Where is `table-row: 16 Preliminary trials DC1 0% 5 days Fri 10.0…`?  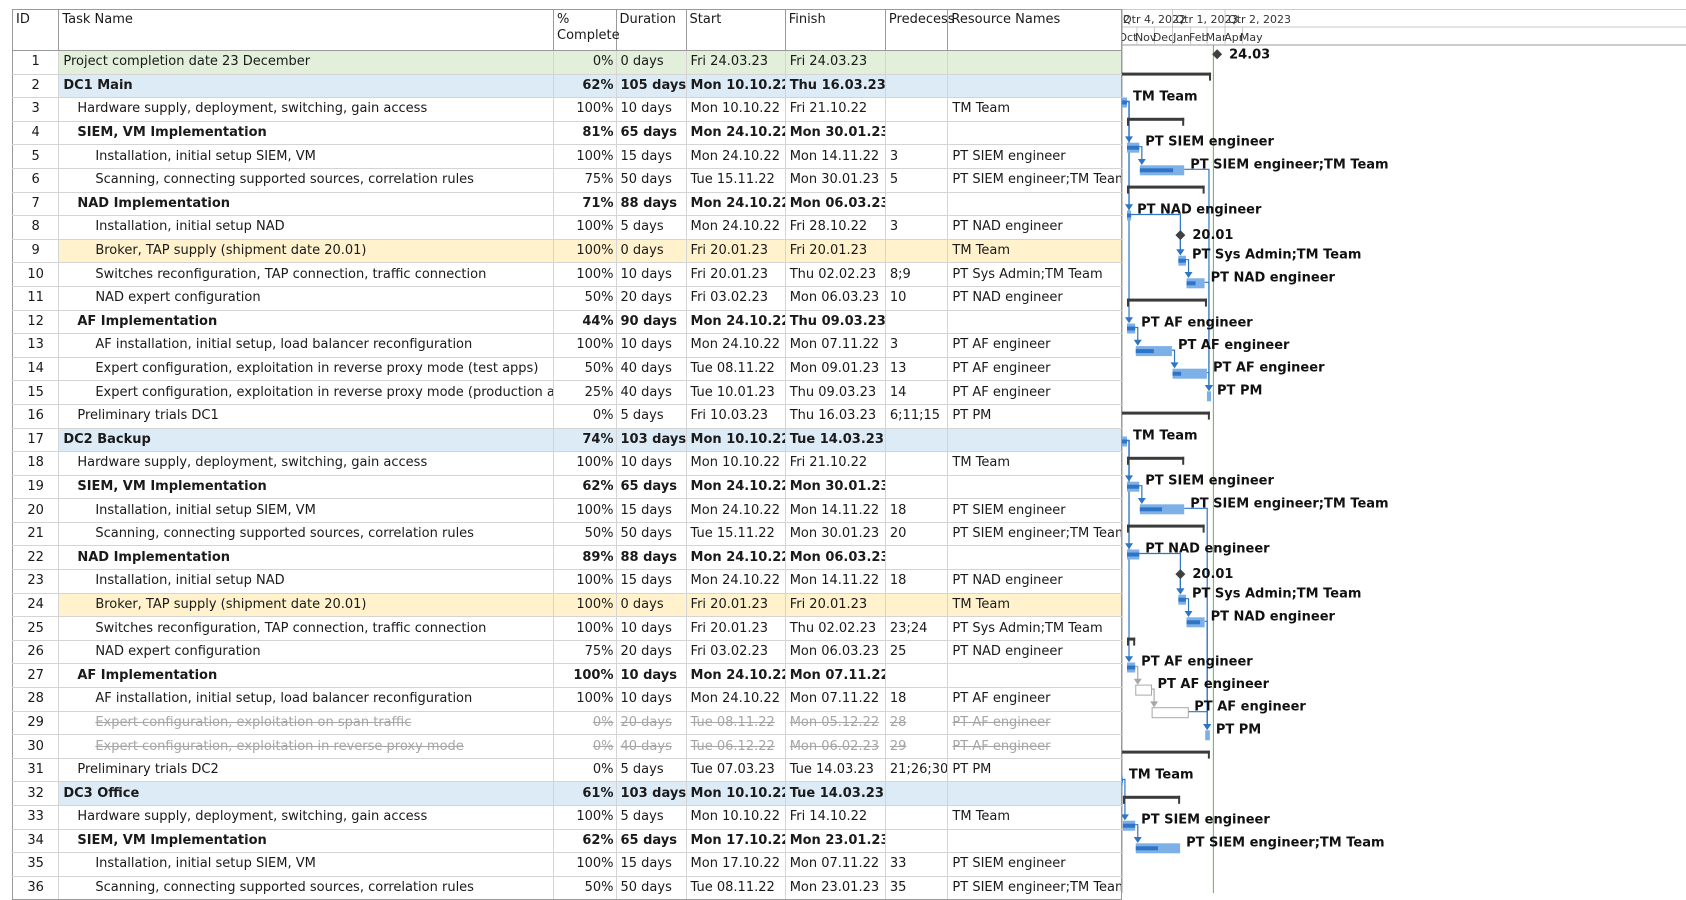 table-row: 16 Preliminary trials DC1 0% 5 days Fri 10.0… is located at coordinates (566, 416).